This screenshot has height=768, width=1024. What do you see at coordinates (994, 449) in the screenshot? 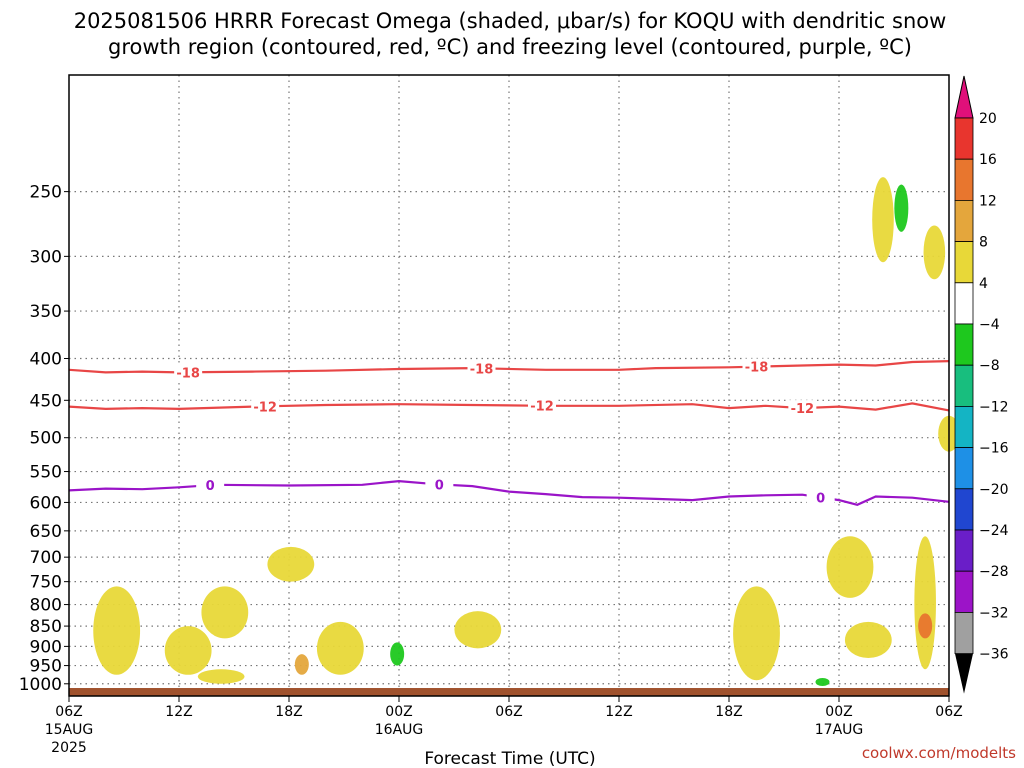
I see `colorbar-label: −16` at bounding box center [994, 449].